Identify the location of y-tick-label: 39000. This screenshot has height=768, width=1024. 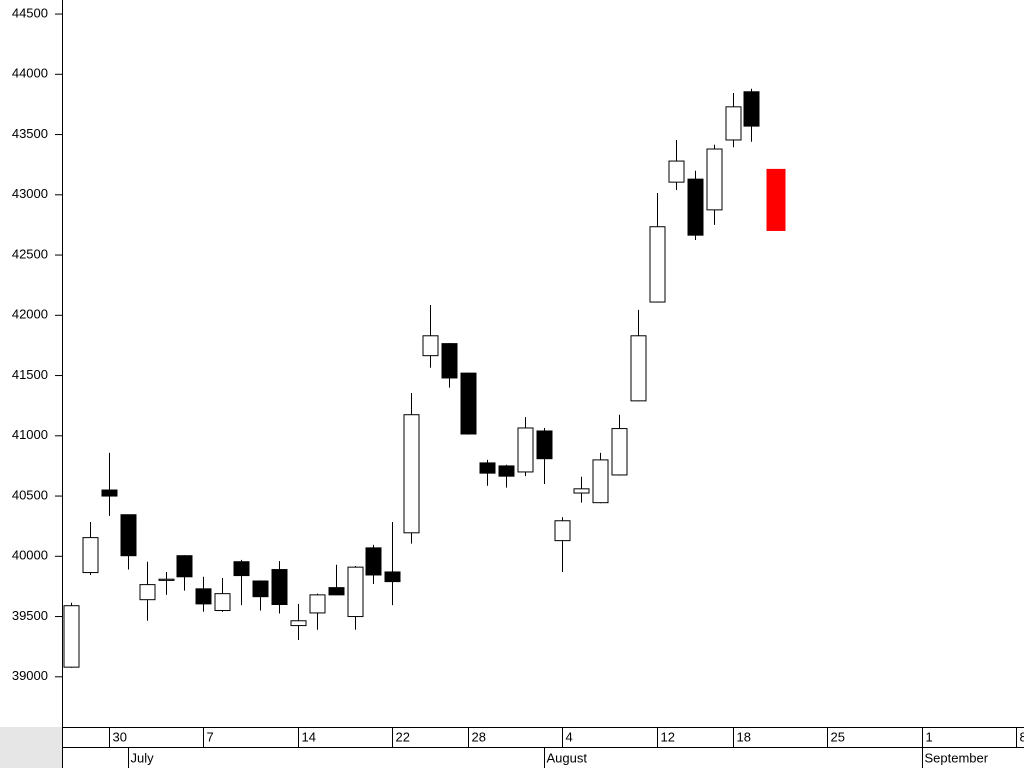
(30, 675).